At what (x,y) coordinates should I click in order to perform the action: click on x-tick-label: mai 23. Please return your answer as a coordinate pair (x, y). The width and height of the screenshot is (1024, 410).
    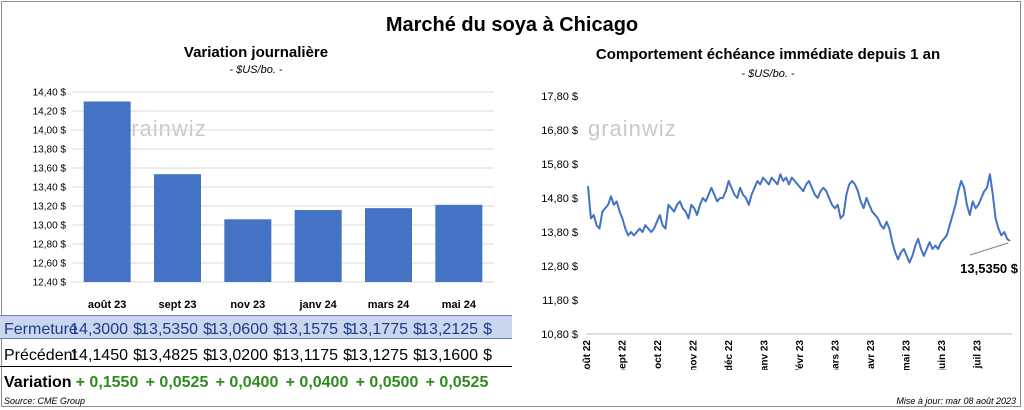
    Looking at the image, I should click on (907, 355).